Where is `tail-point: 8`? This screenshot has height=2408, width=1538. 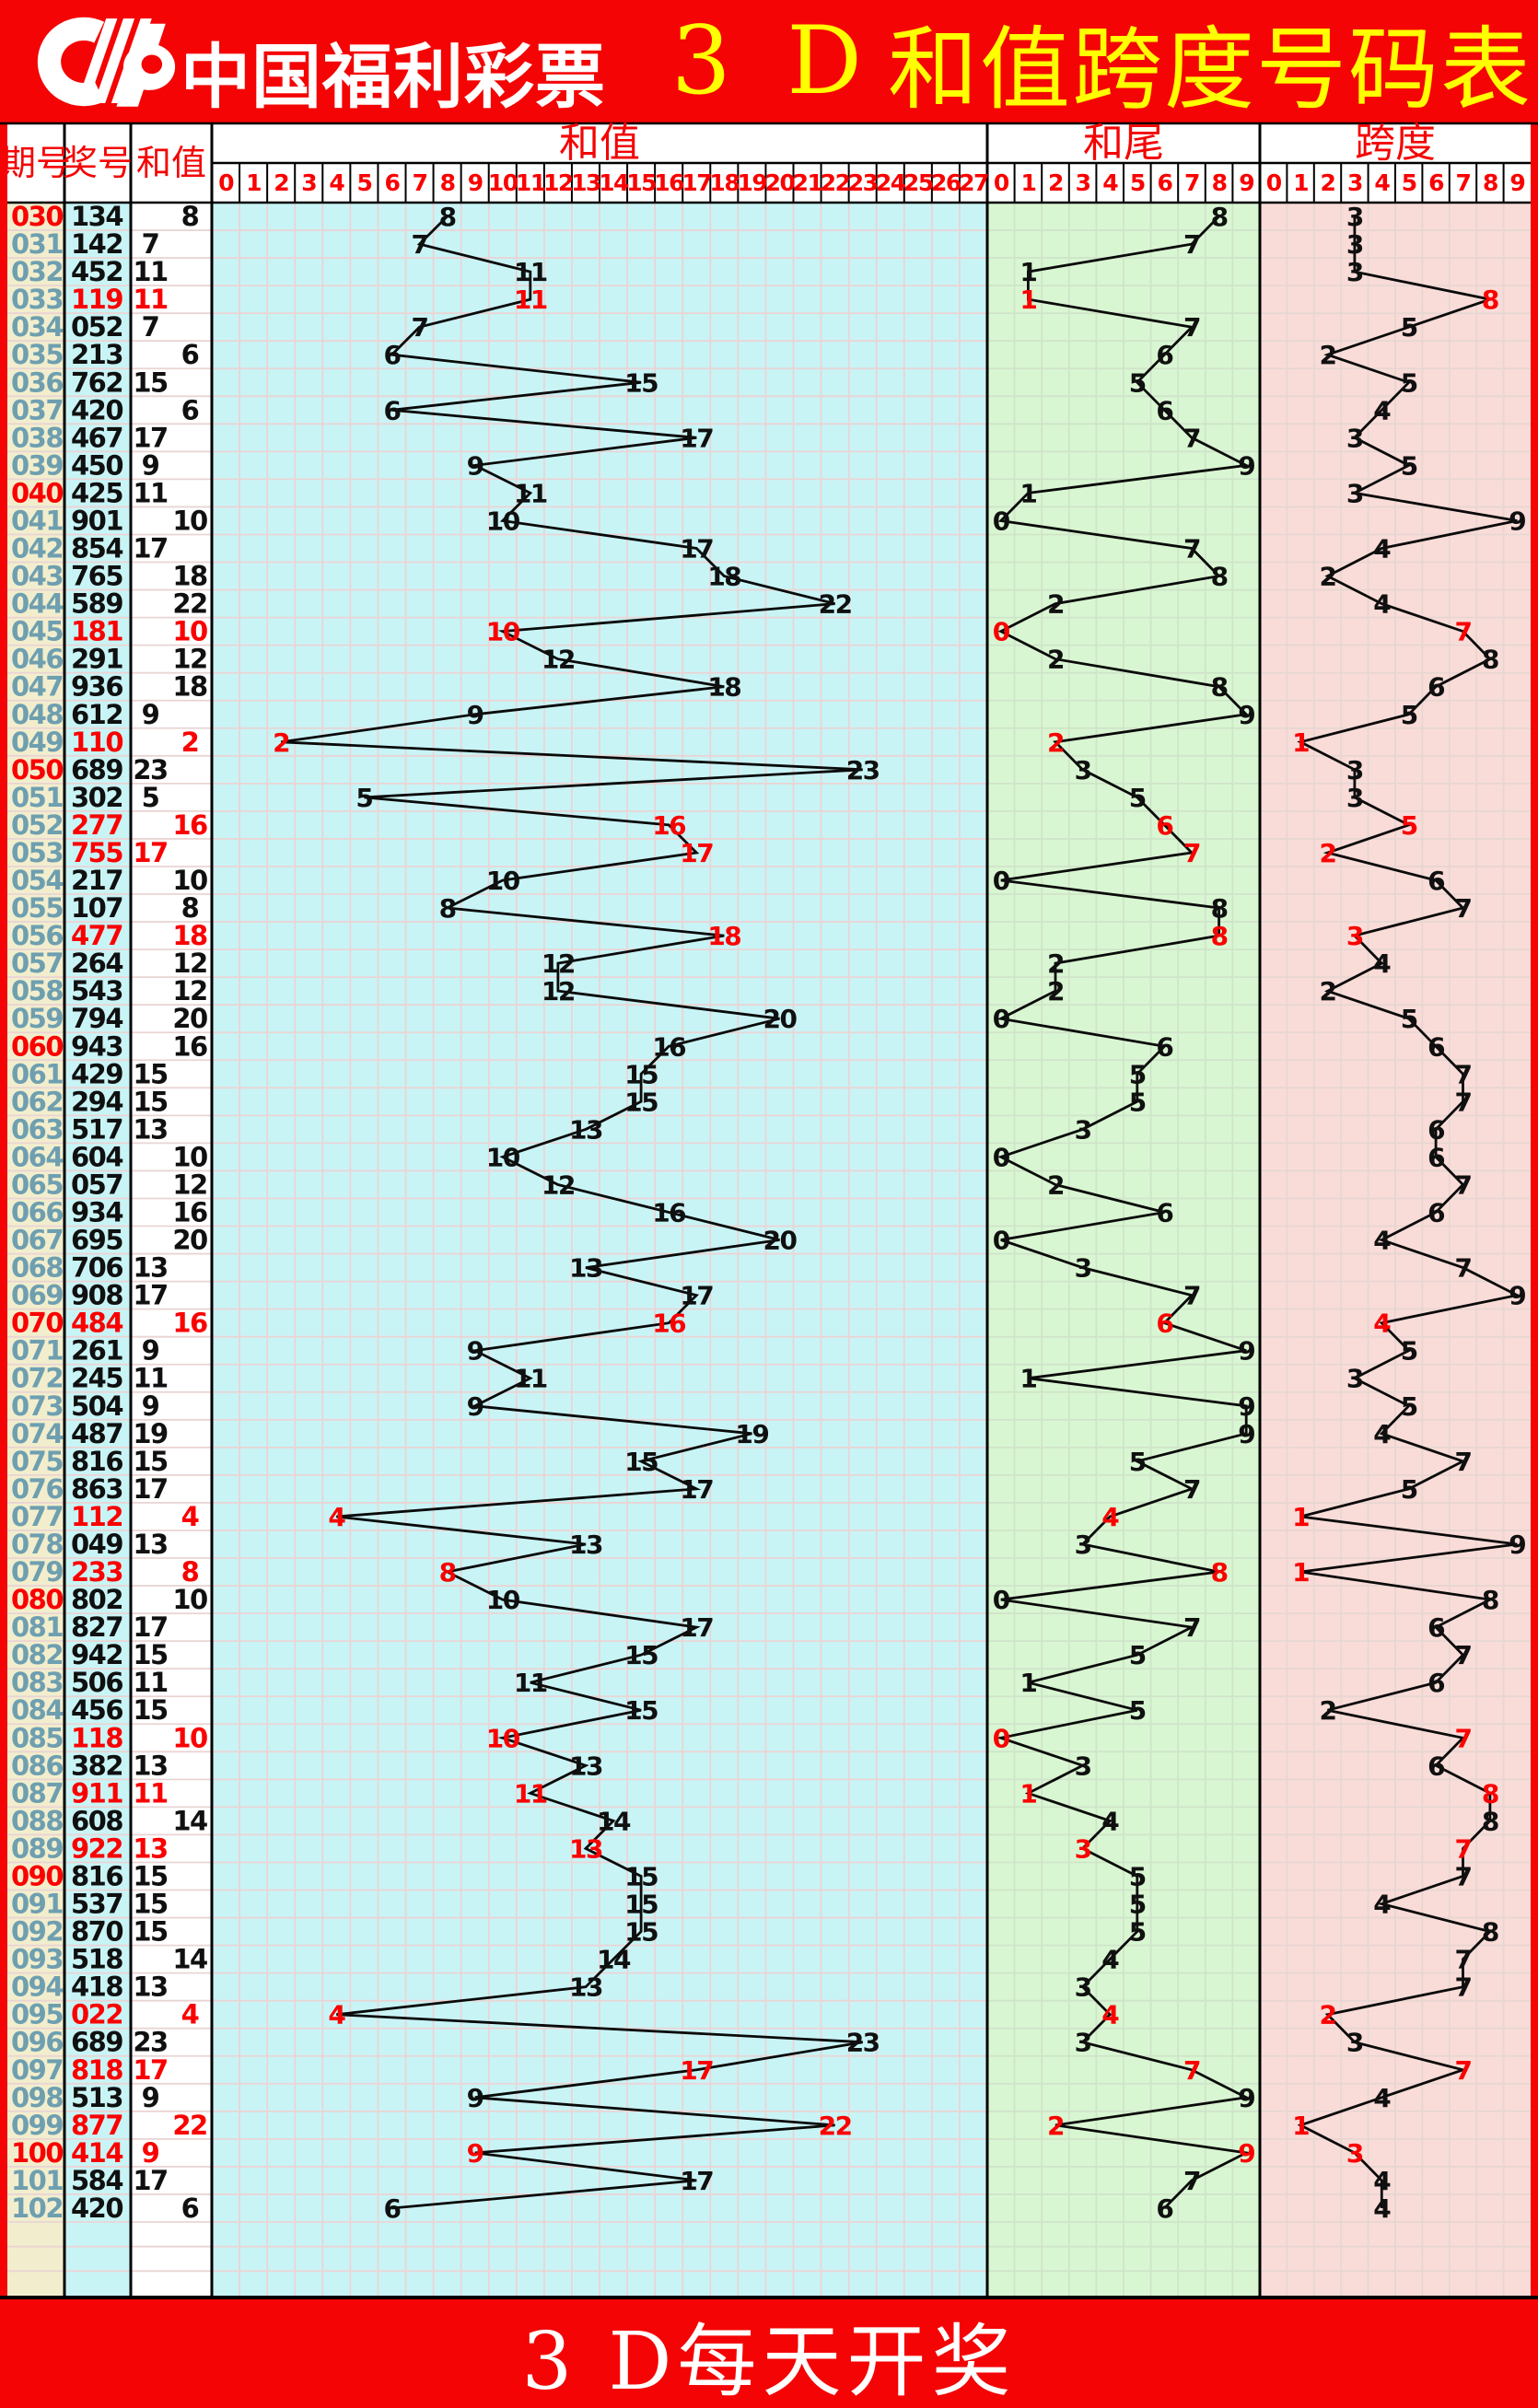
tail-point: 8 is located at coordinates (1220, 687).